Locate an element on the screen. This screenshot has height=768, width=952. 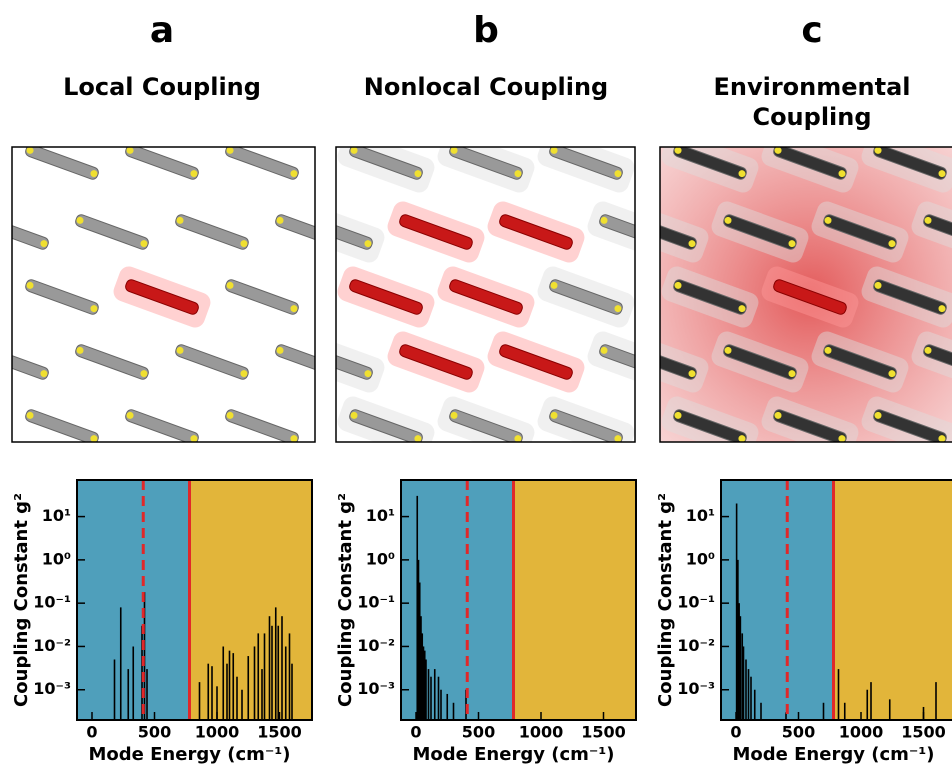
y-tick-label: 10¹ is located at coordinates (700, 515).